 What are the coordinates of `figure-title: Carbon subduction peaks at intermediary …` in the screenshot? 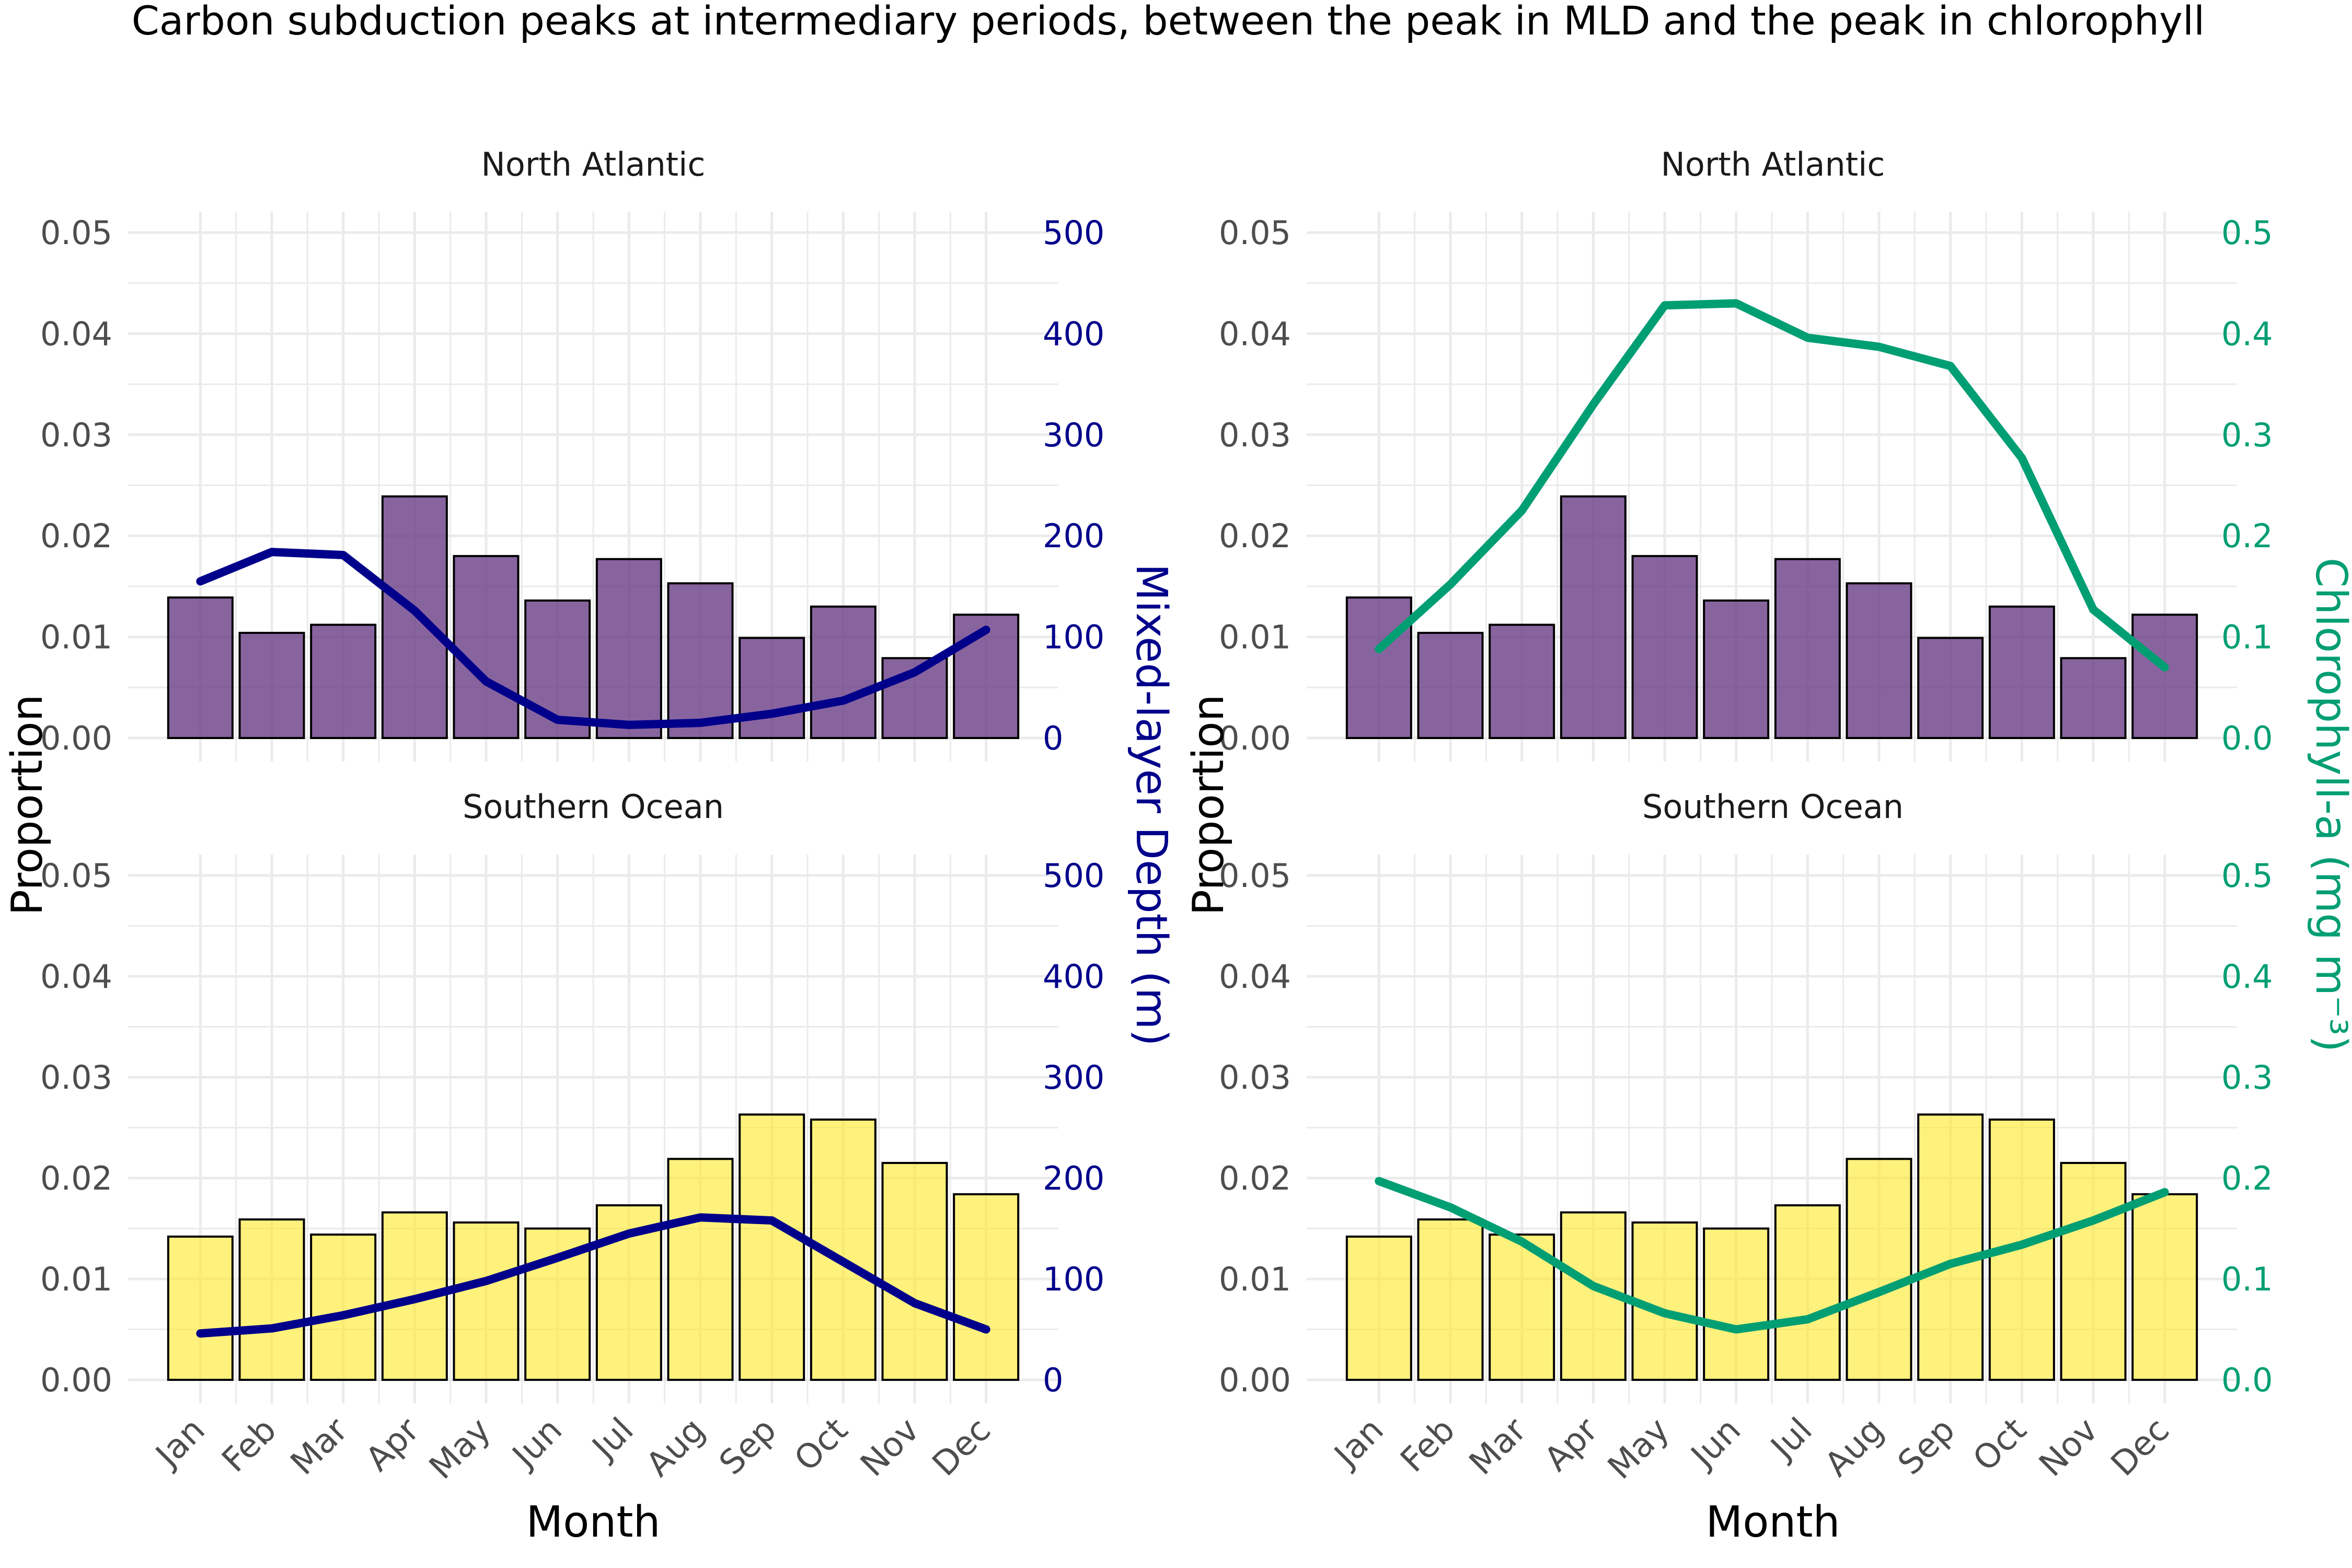 It's located at (1168, 22).